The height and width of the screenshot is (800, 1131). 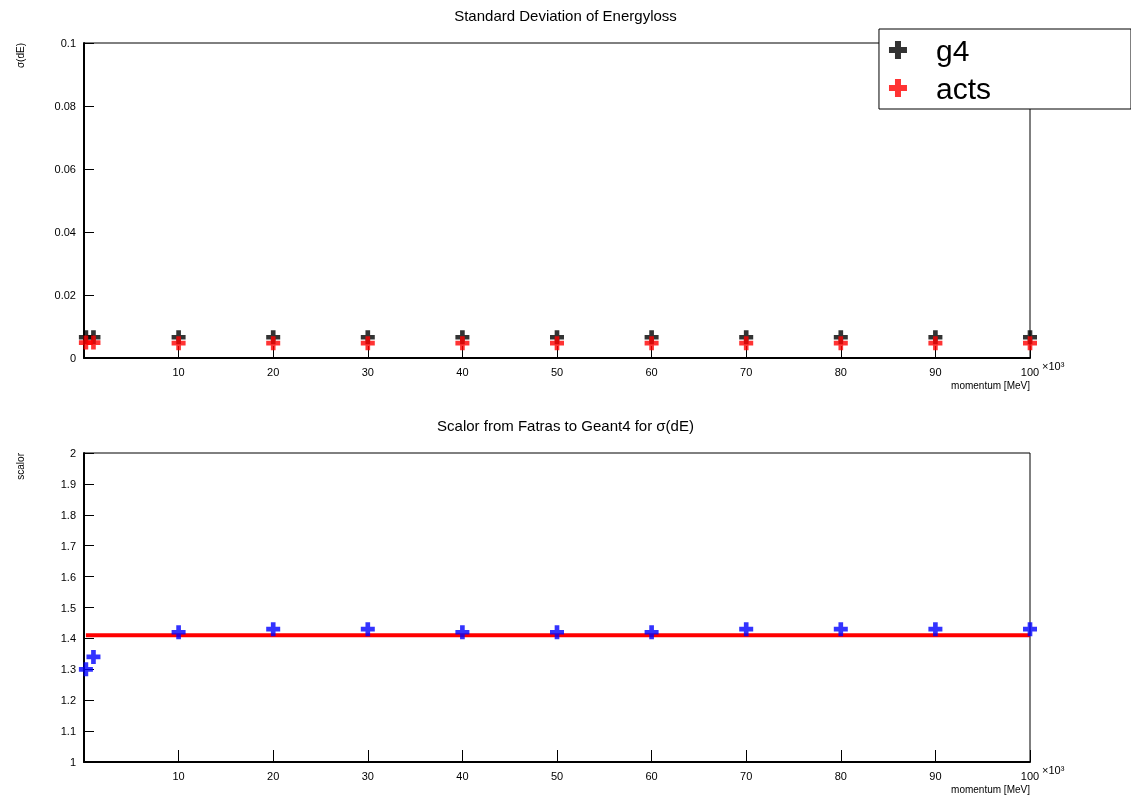 I want to click on legend-label: acts, so click(x=963, y=88).